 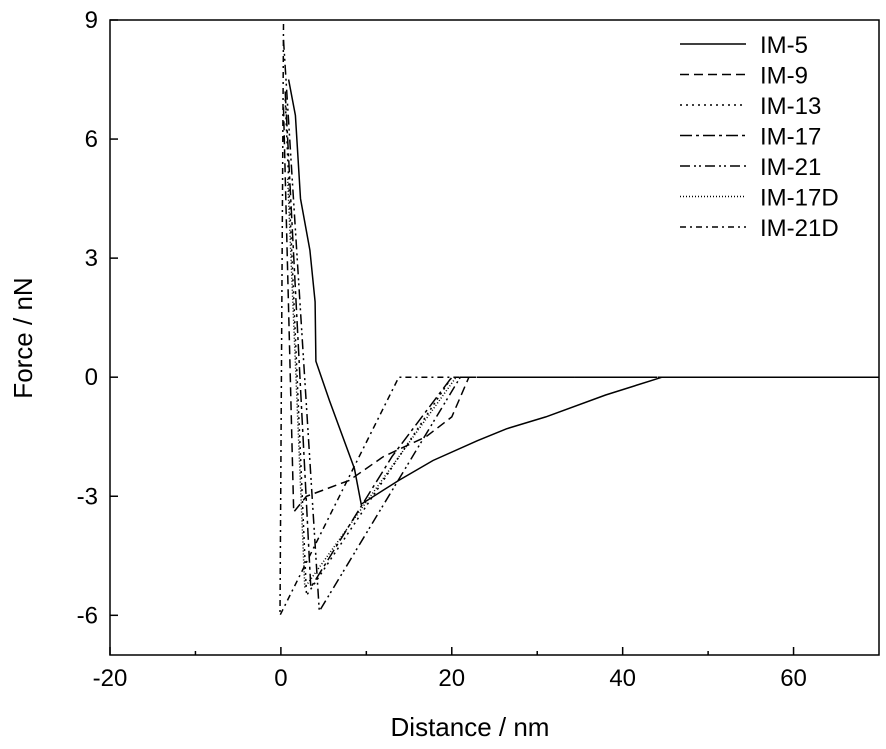 I want to click on legend-label: IM-21D, so click(x=799, y=228).